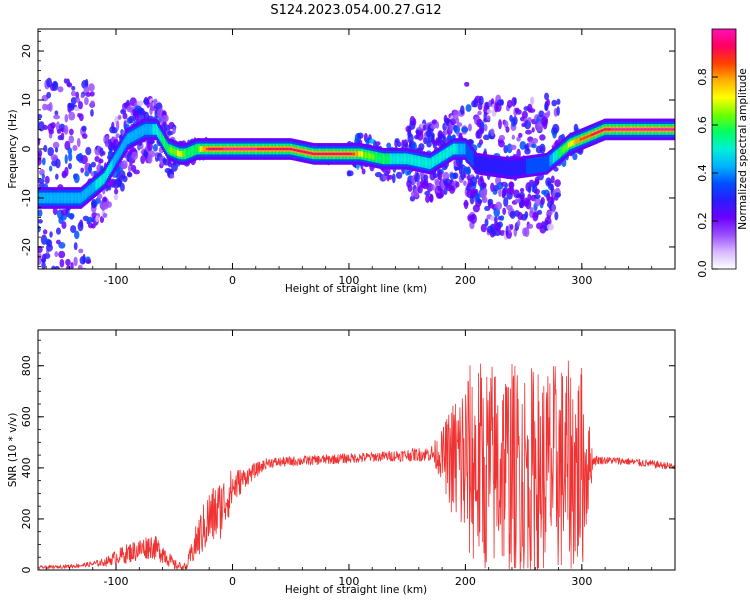 The width and height of the screenshot is (750, 600). I want to click on colorbar-label: Normalized spectral amplitude, so click(743, 148).